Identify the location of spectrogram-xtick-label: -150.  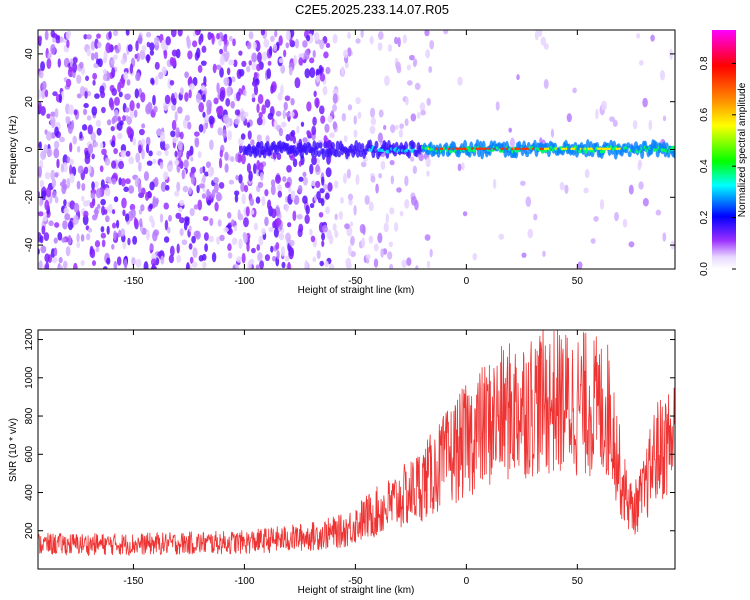
(133, 281).